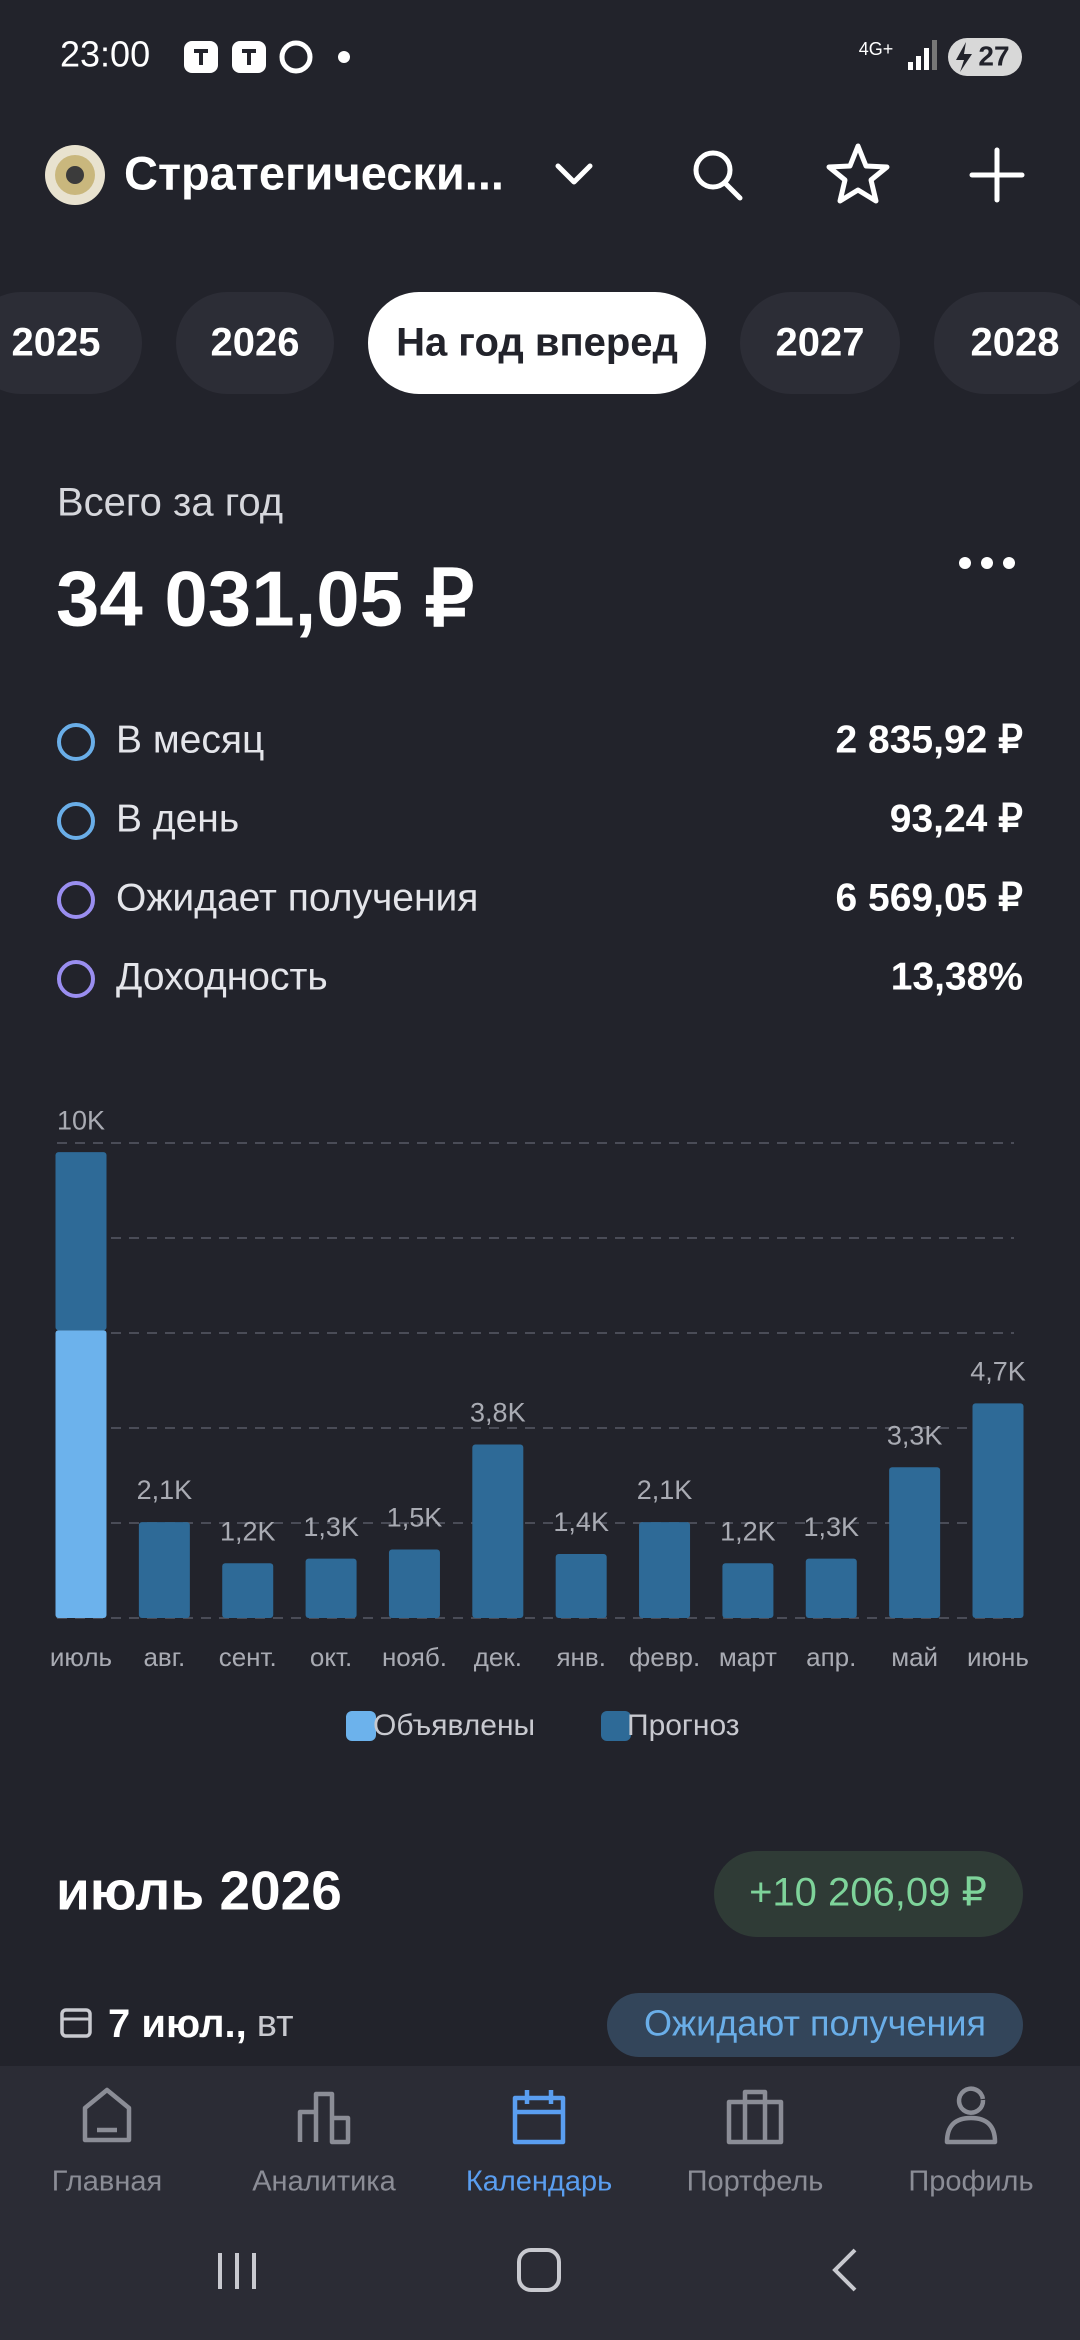 The height and width of the screenshot is (2340, 1080). Describe the element at coordinates (1015, 343) in the screenshot. I see `year-tab-label: 2028` at that location.